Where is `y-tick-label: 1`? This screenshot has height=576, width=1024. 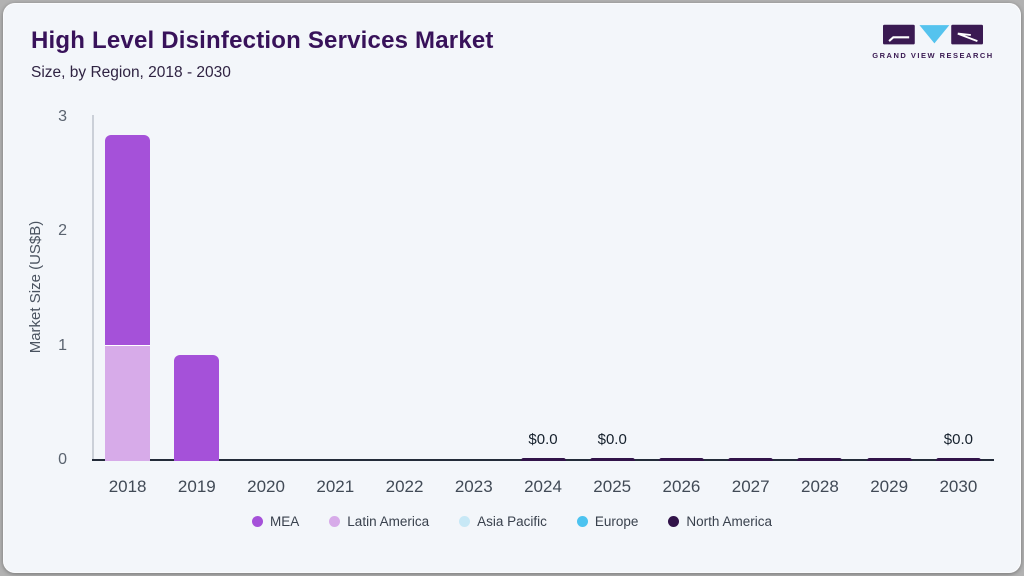
y-tick-label: 1 is located at coordinates (62, 345).